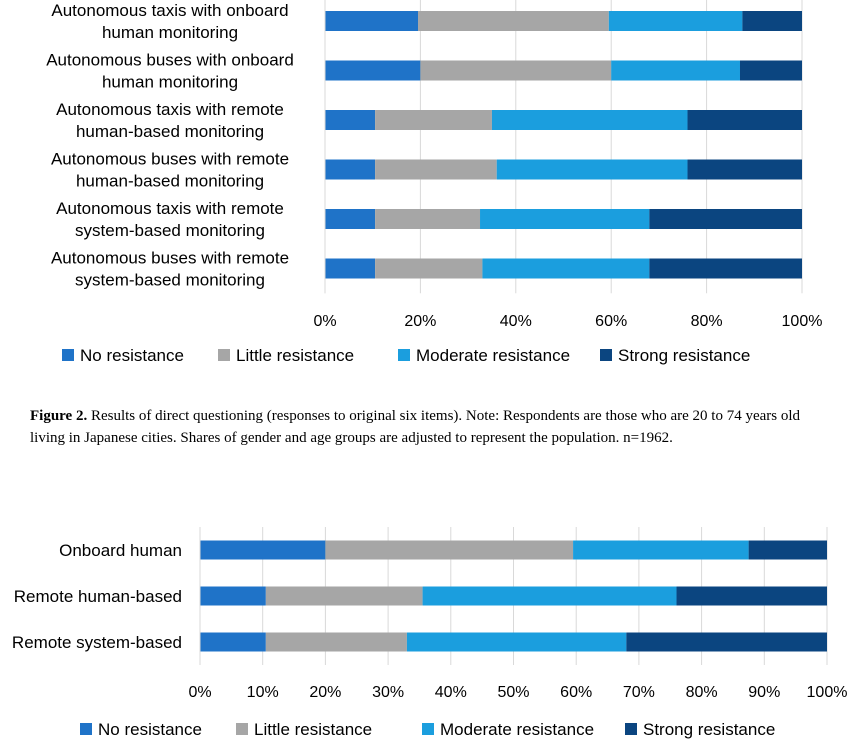 This screenshot has width=850, height=745. Describe the element at coordinates (170, 60) in the screenshot. I see `category-label-line: Autonomous buses with onboard` at that location.